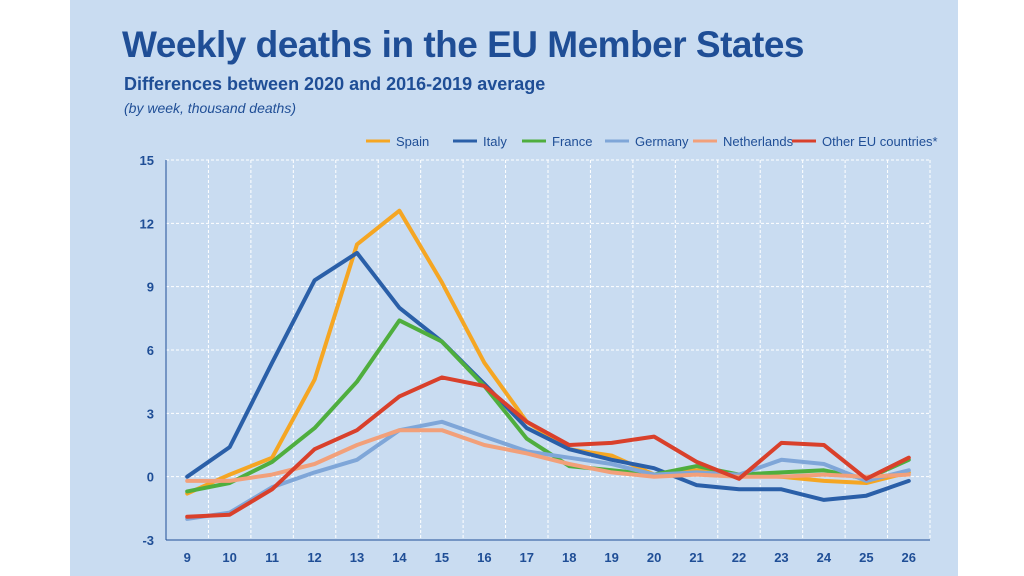 The height and width of the screenshot is (576, 1024). Describe the element at coordinates (148, 540) in the screenshot. I see `y-tick-label: -3` at that location.